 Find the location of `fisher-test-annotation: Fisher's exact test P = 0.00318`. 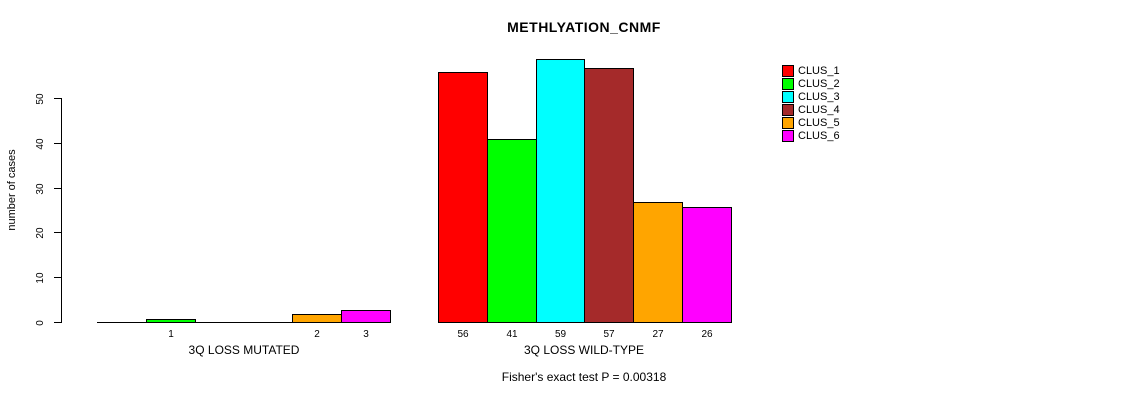

fisher-test-annotation: Fisher's exact test P = 0.00318 is located at coordinates (584, 377).